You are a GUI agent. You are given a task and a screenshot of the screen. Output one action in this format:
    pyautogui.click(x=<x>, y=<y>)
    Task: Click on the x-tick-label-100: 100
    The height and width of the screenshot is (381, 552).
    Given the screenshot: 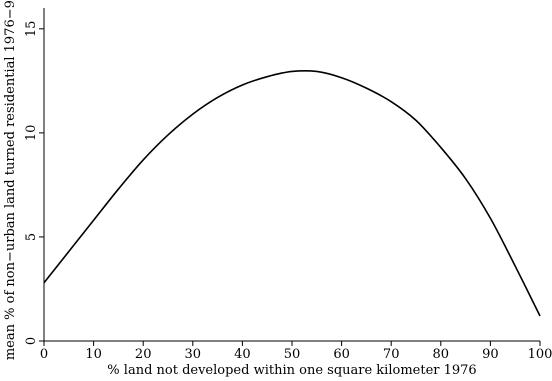 What is the action you would take?
    pyautogui.click(x=540, y=354)
    